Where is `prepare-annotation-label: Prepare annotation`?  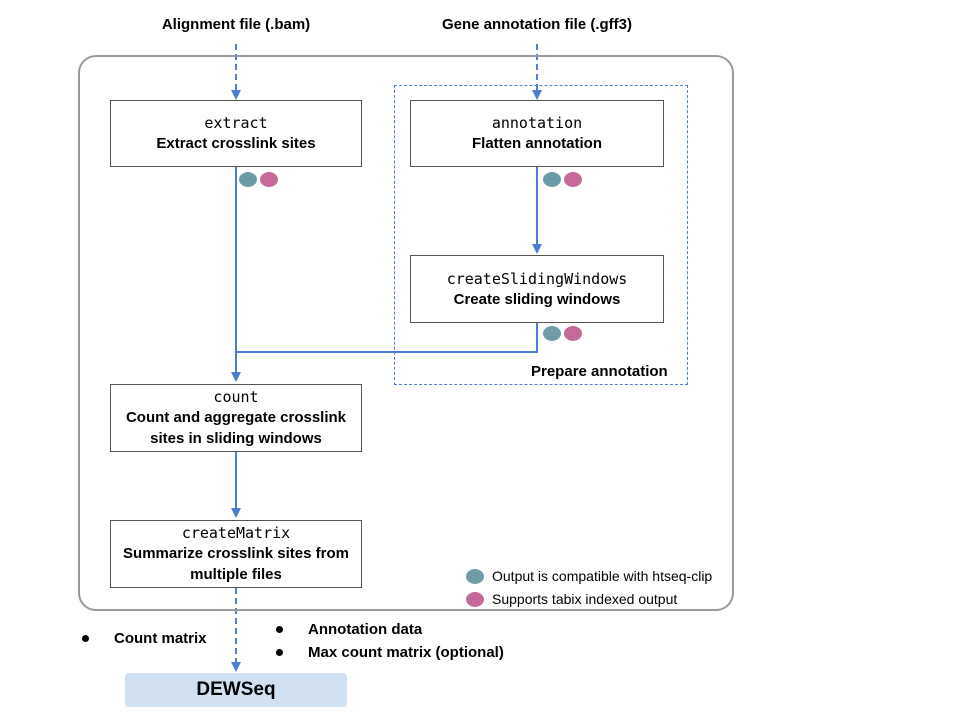 prepare-annotation-label: Prepare annotation is located at coordinates (599, 371).